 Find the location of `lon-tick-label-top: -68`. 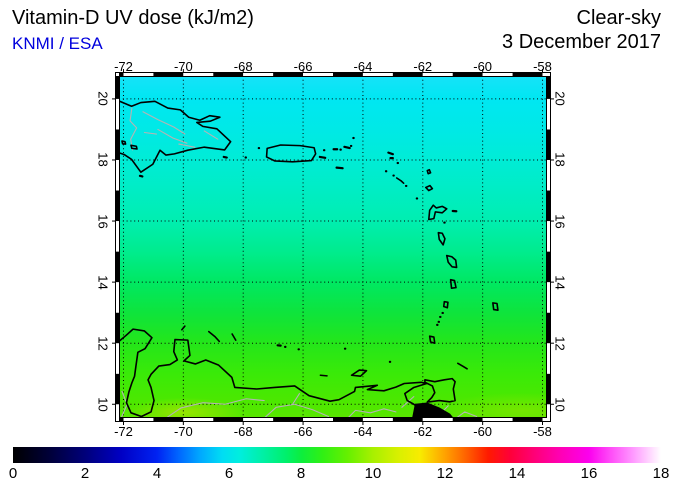

lon-tick-label-top: -68 is located at coordinates (243, 66).